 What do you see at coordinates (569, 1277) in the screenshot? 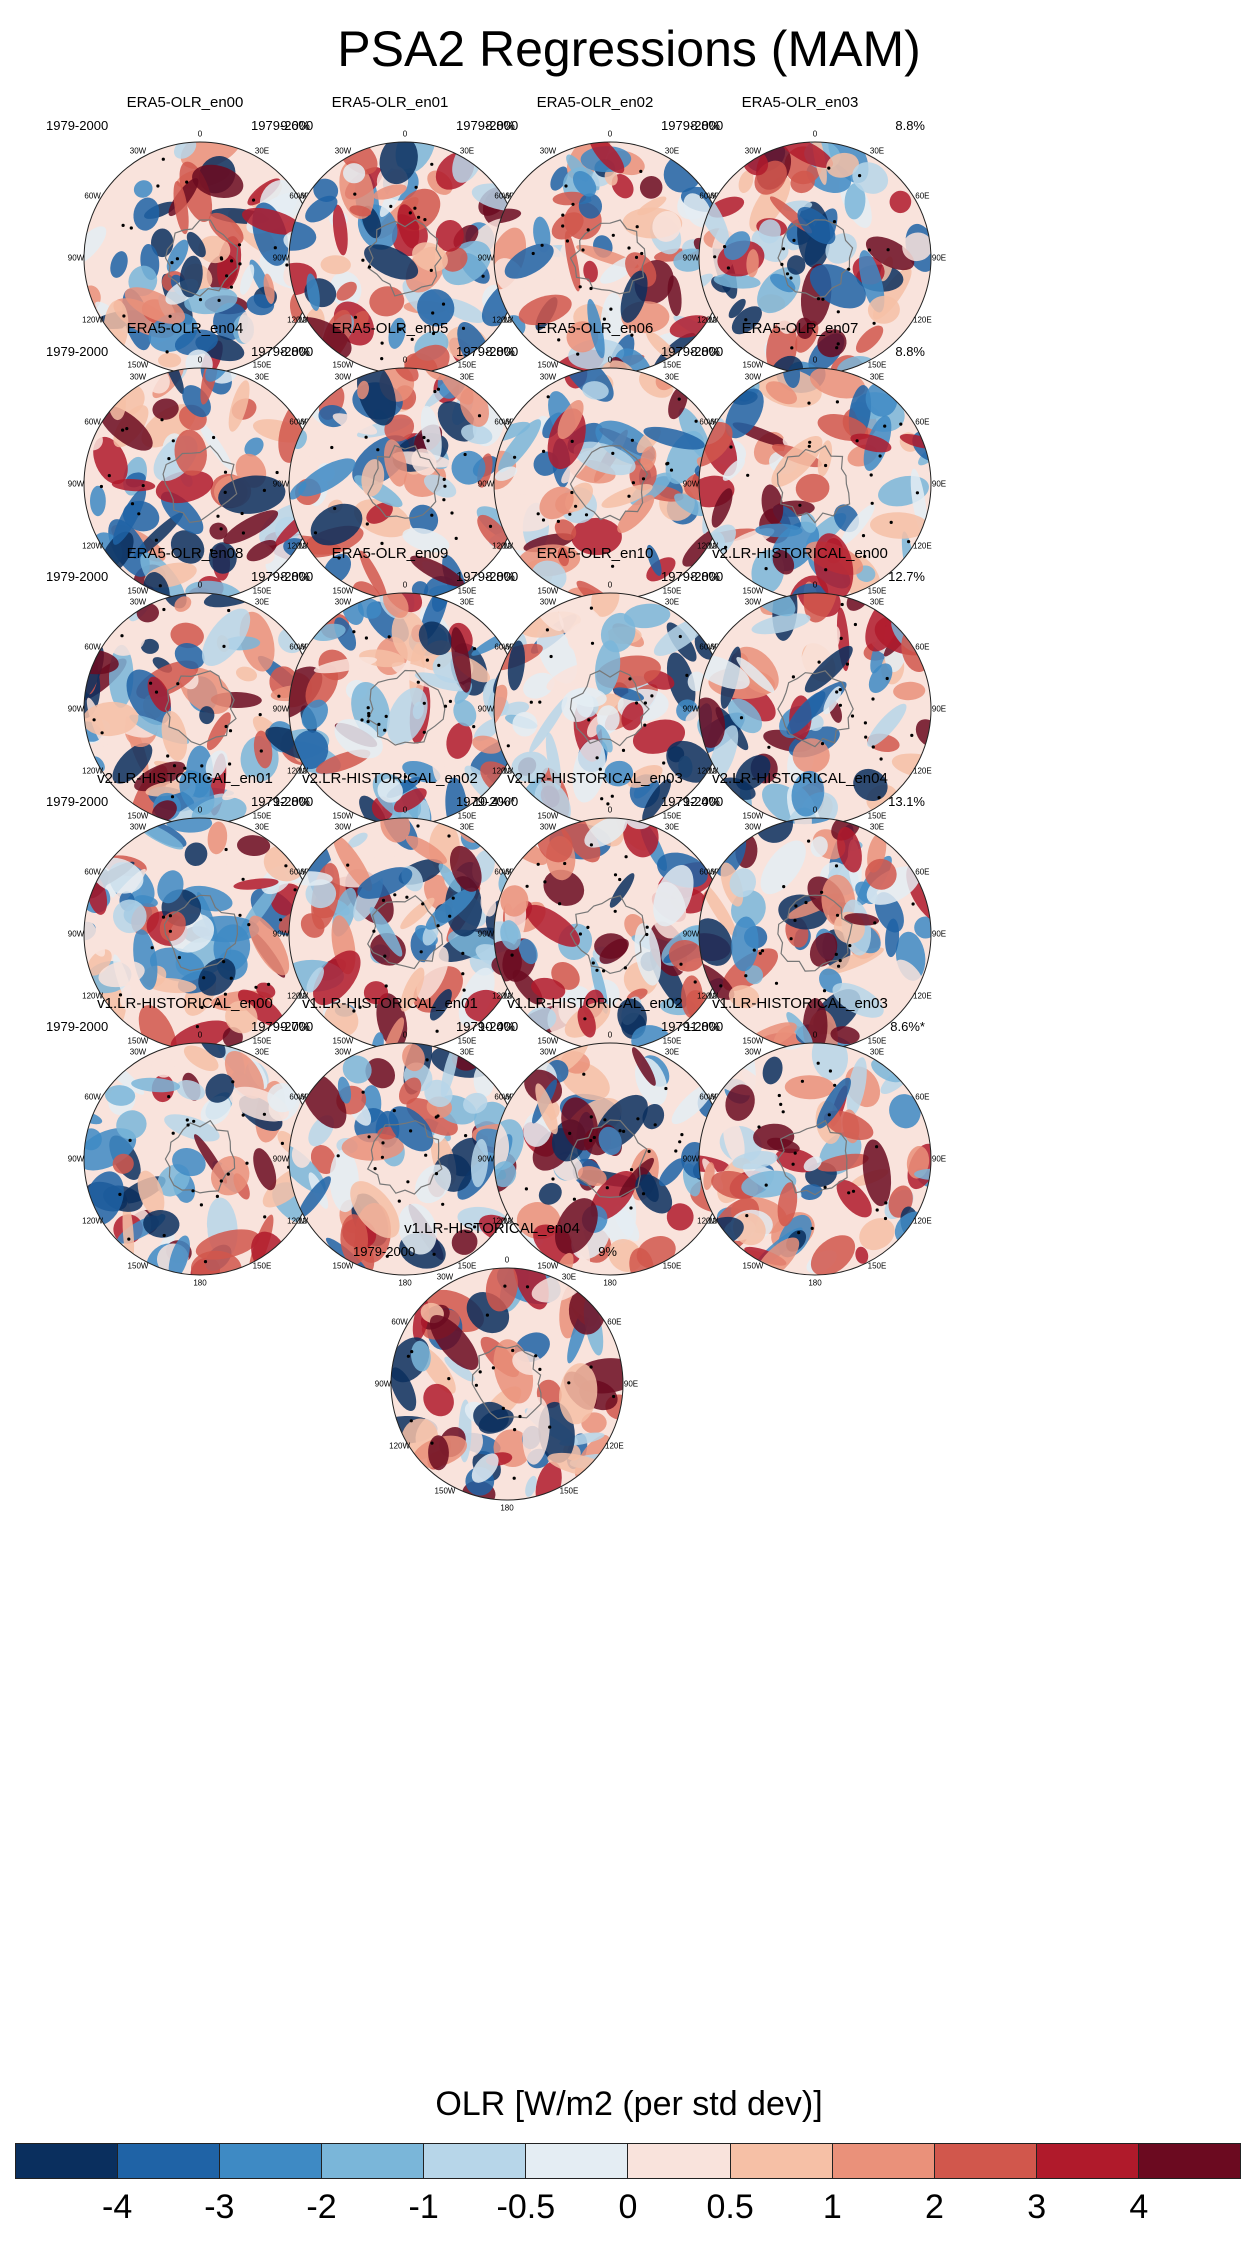
I see `longitude-label: 30E` at bounding box center [569, 1277].